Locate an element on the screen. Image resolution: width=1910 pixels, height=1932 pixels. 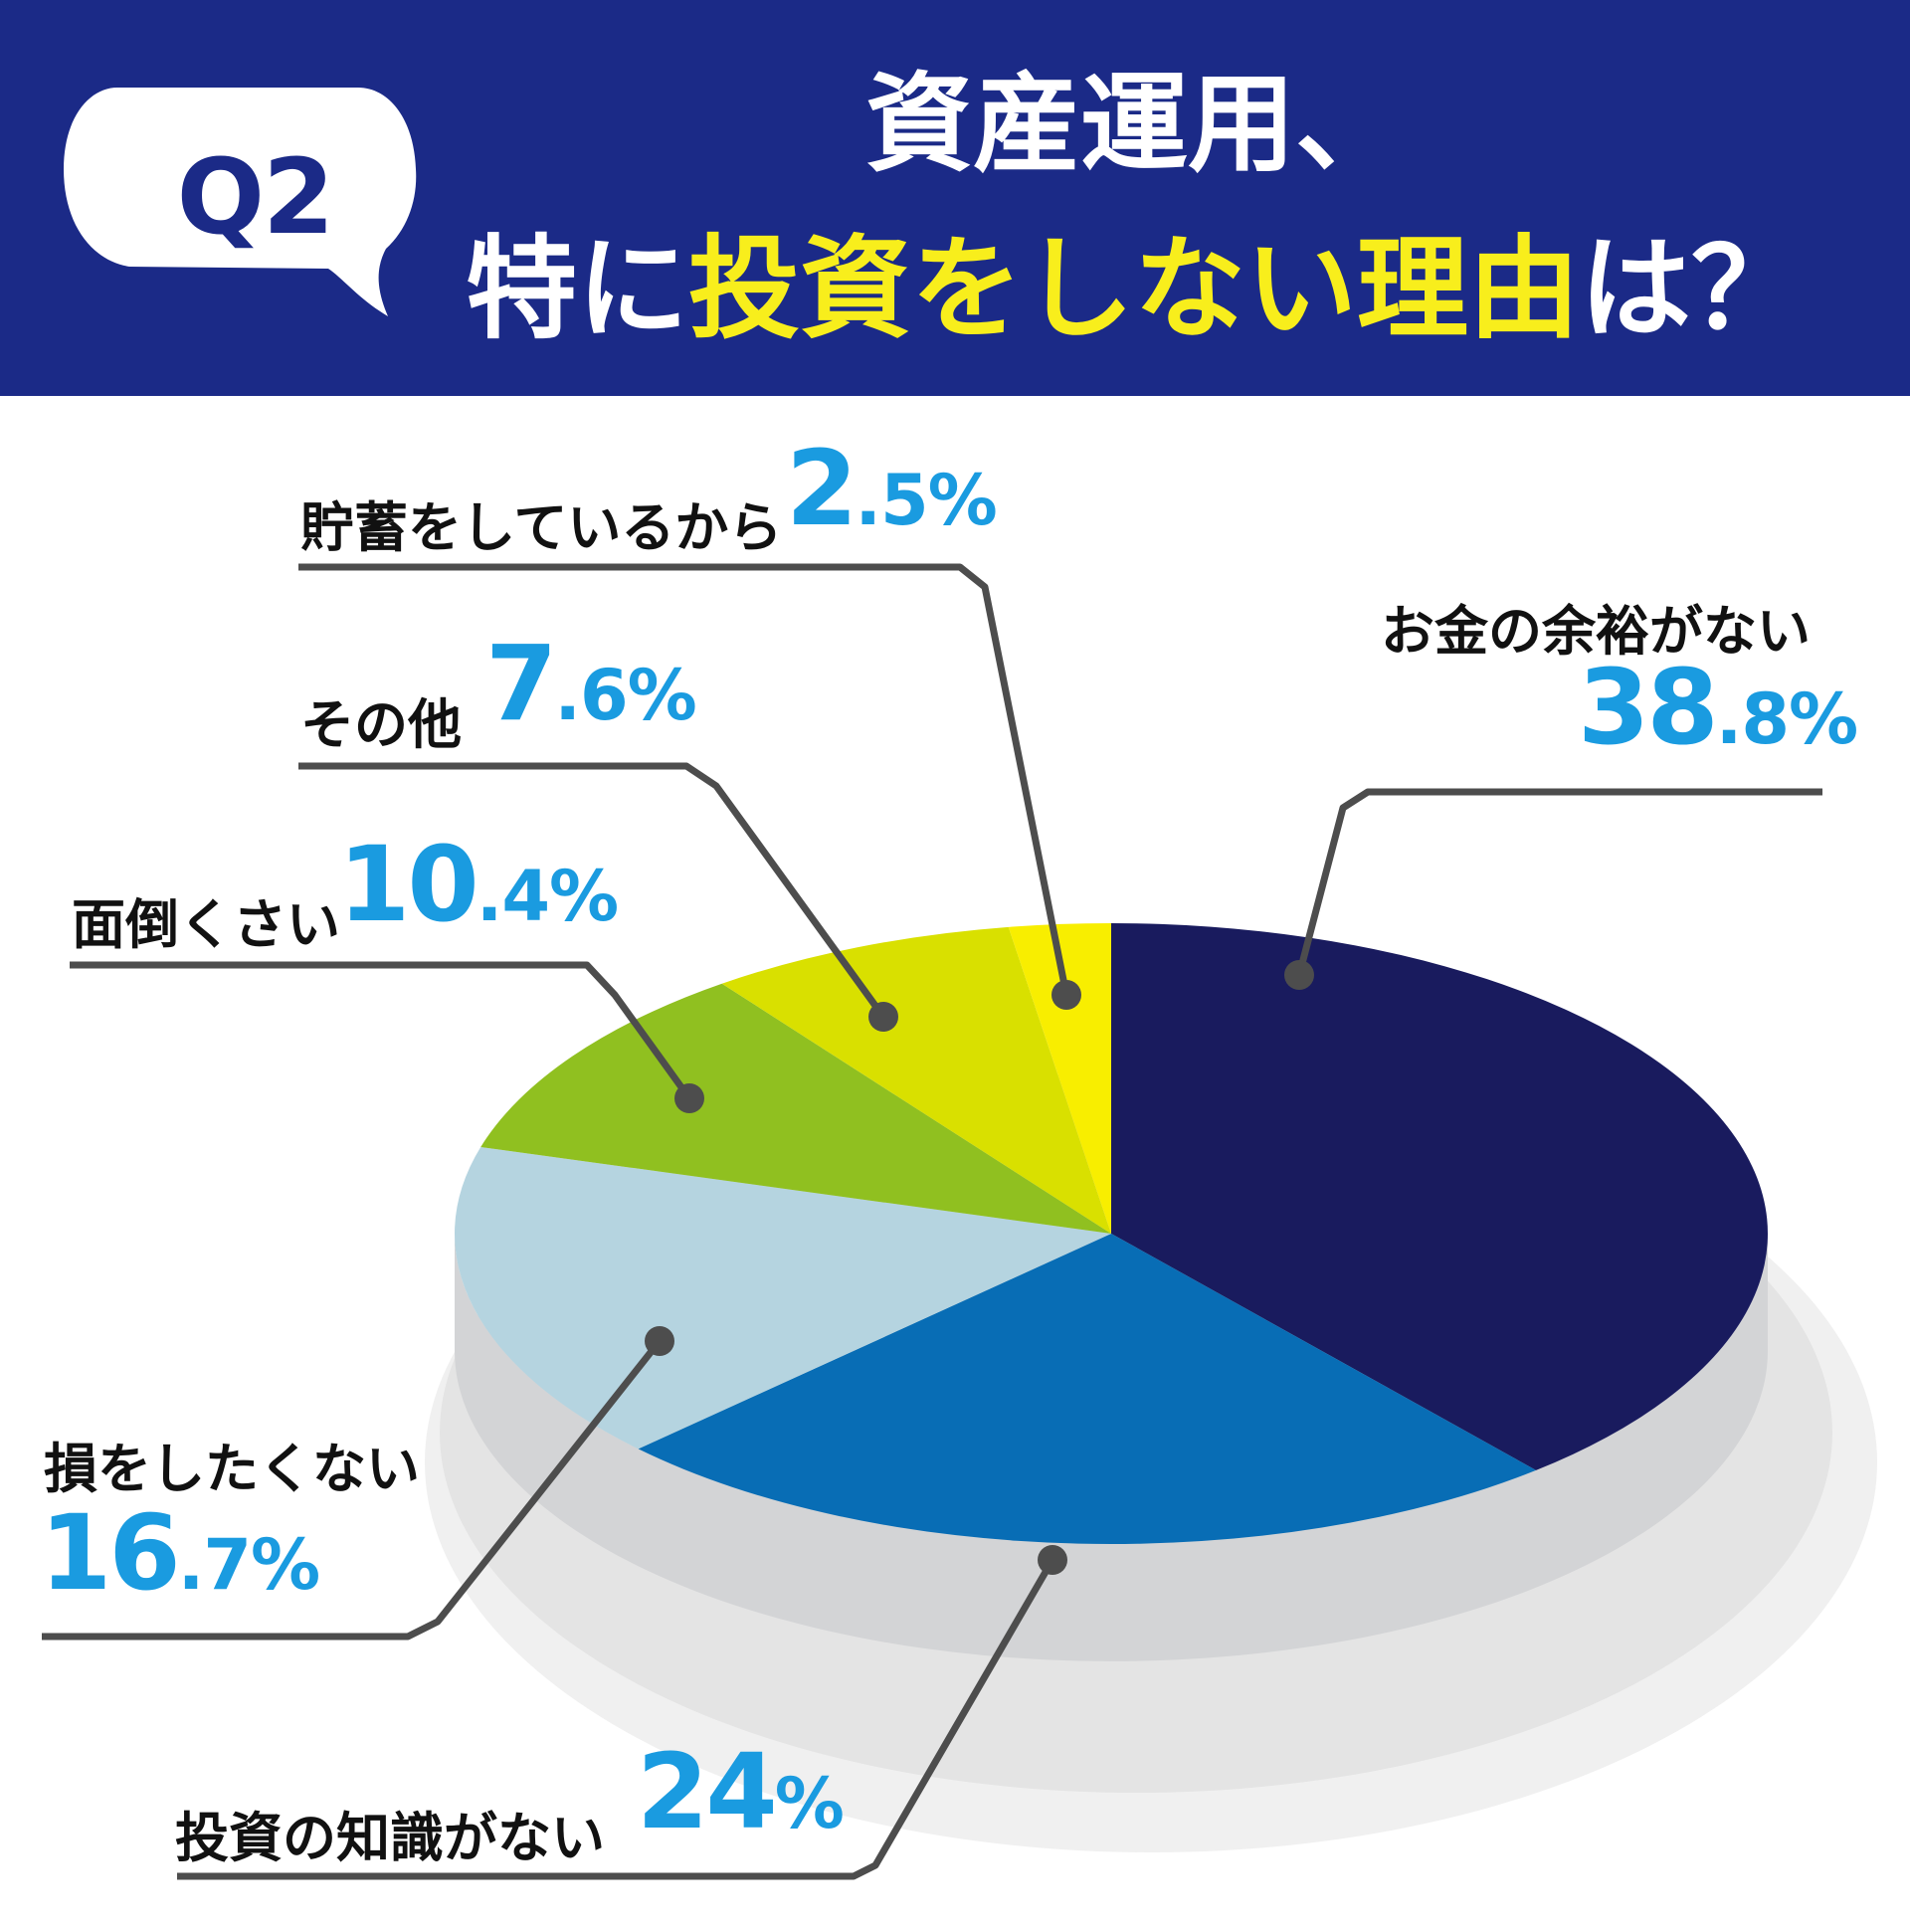
title-highlight: 投資をしない理由 is located at coordinates (1134, 289).